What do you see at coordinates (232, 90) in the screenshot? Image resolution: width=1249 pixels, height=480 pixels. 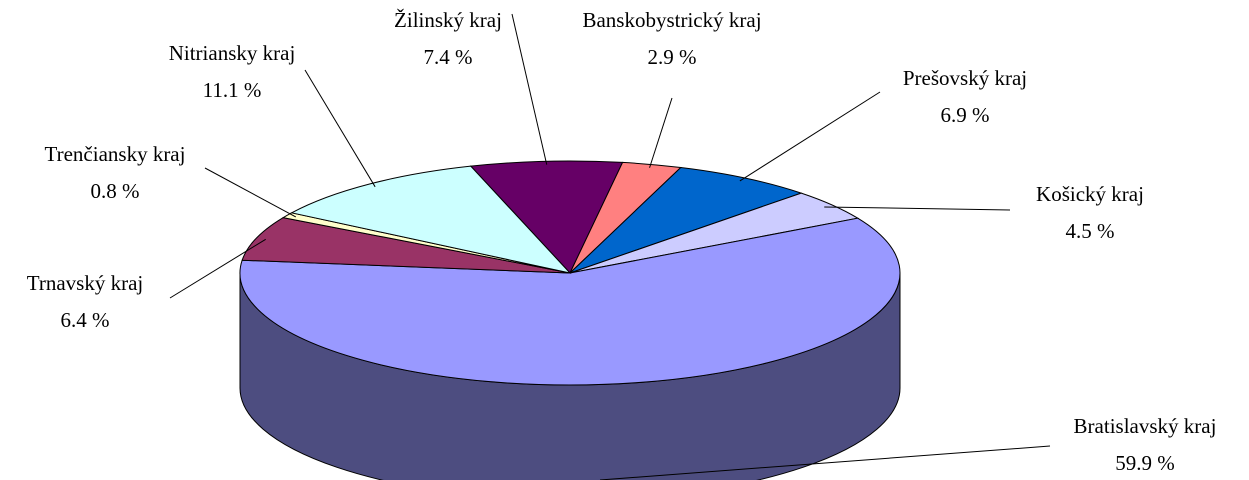 I see `slice-value-label: 11.1 %` at bounding box center [232, 90].